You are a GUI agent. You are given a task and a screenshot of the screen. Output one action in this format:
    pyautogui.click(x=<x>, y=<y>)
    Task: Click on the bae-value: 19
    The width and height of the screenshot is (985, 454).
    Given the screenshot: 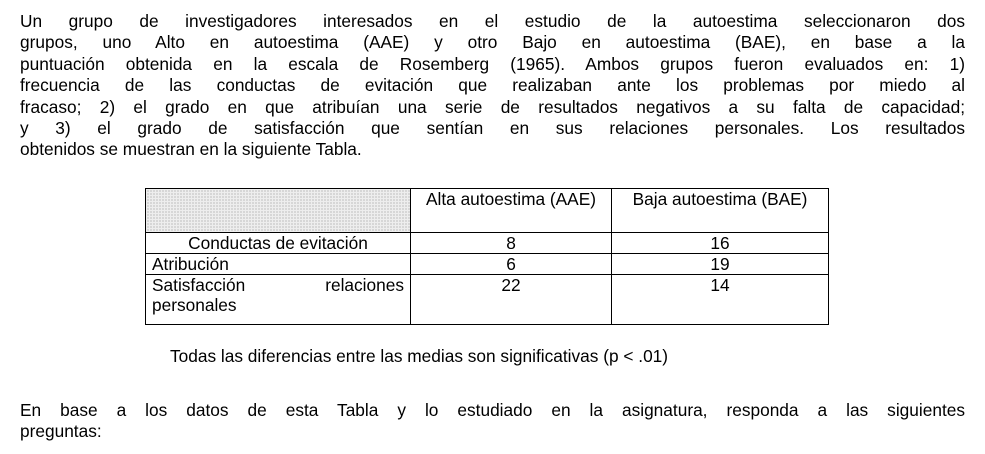 What is the action you would take?
    pyautogui.click(x=720, y=264)
    